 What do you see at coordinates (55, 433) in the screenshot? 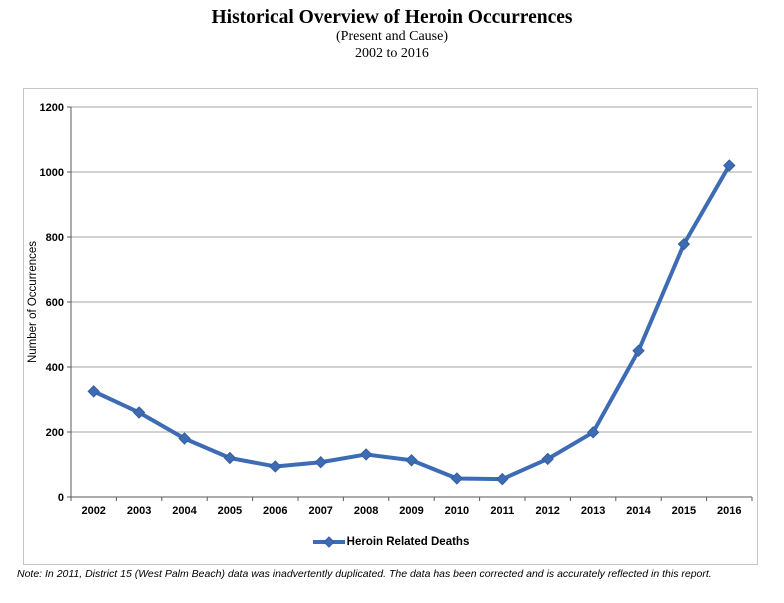
I see `y-tick-label: 200` at bounding box center [55, 433].